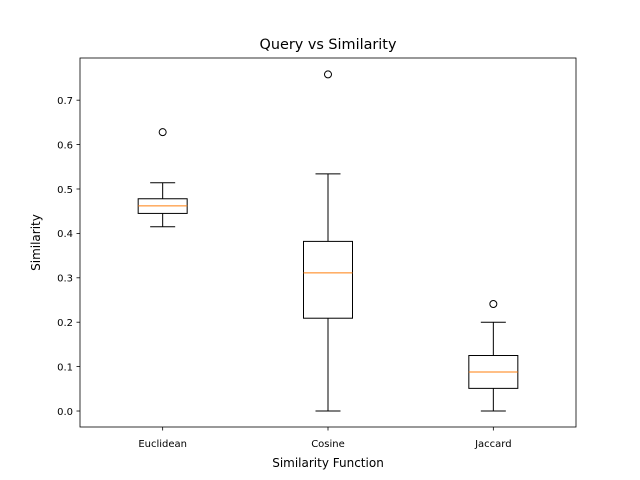 This screenshot has width=640, height=480. What do you see at coordinates (65, 190) in the screenshot?
I see `y-tick-label: 0.5` at bounding box center [65, 190].